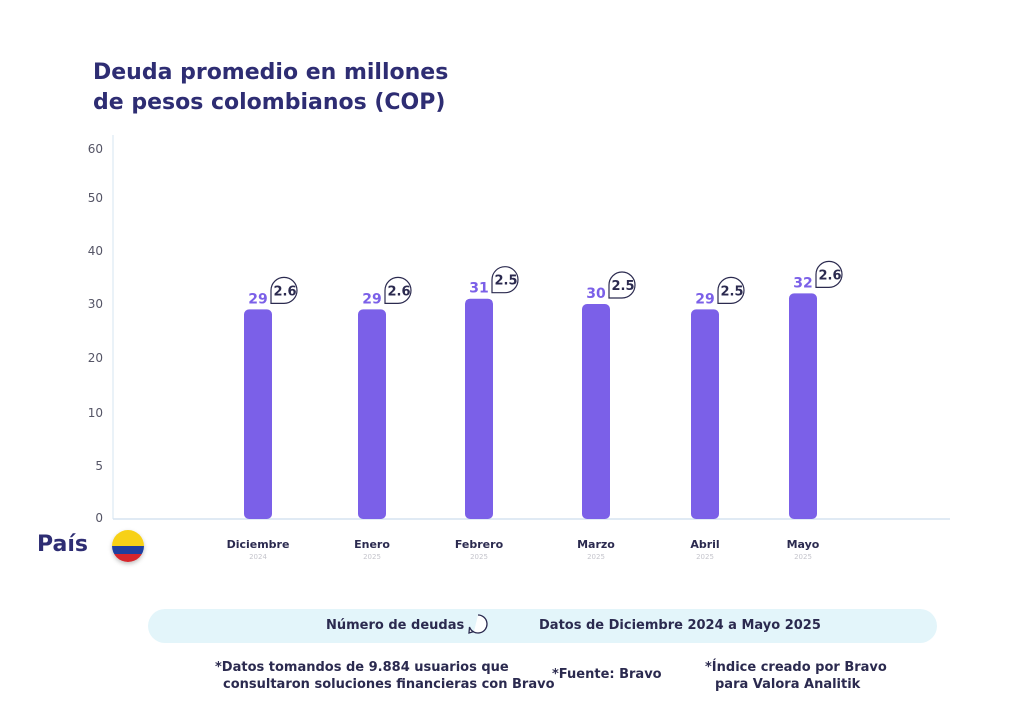  Describe the element at coordinates (95, 198) in the screenshot. I see `y-tick-label: 50` at that location.